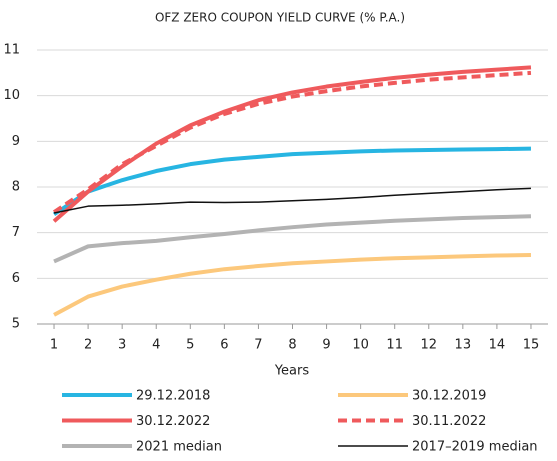 Image resolution: width=557 pixels, height=461 pixels. Describe the element at coordinates (475, 447) in the screenshot. I see `legend-label: 2017–2019 median` at that location.